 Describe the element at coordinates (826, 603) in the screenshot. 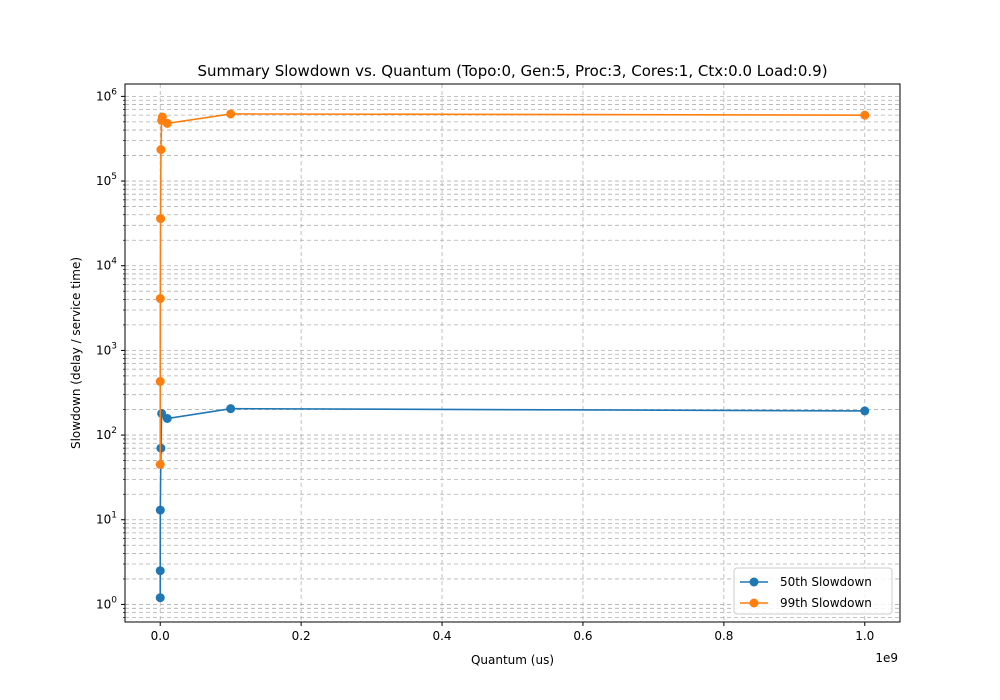

I see `legend-label: 99th Slowdown` at that location.